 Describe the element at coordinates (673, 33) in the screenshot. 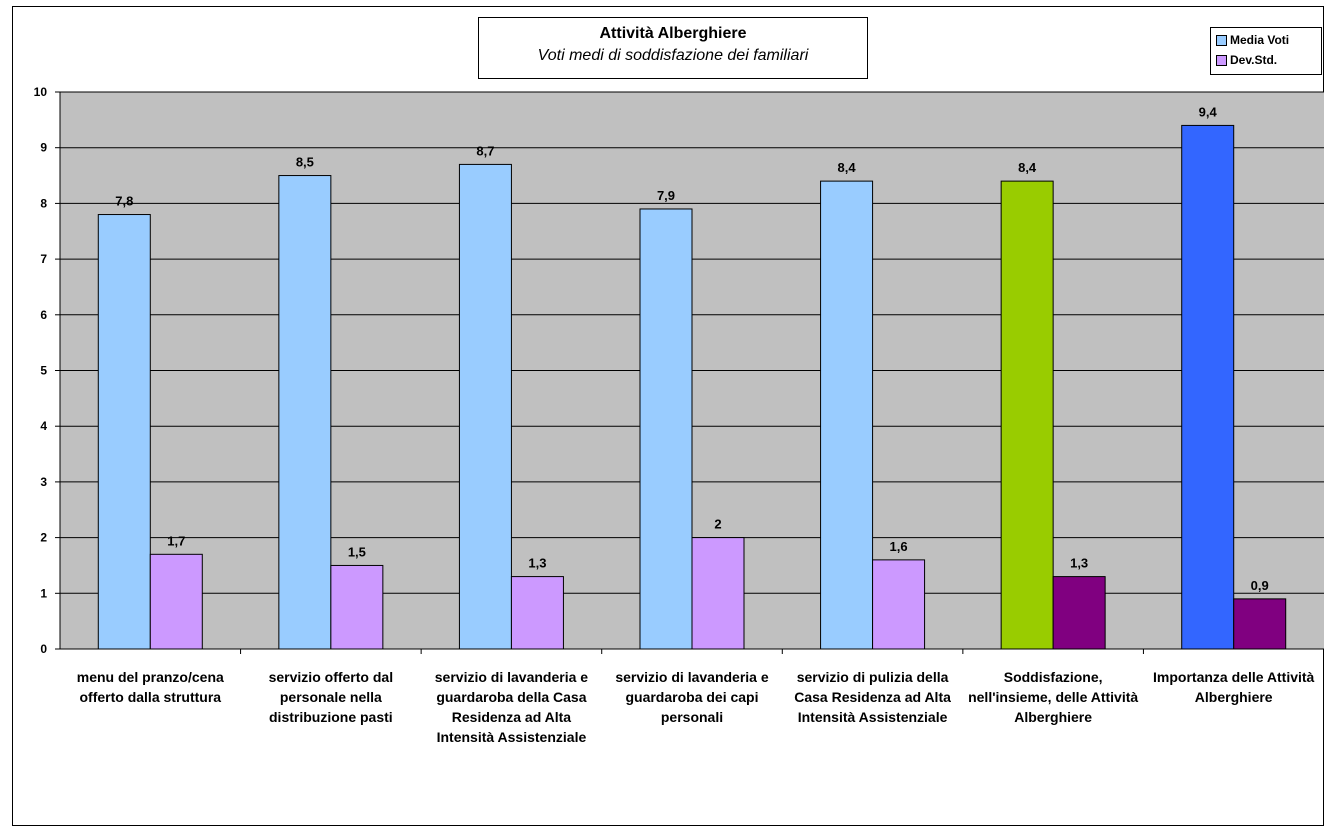

I see `chart-title: Attività Alberghiere` at that location.